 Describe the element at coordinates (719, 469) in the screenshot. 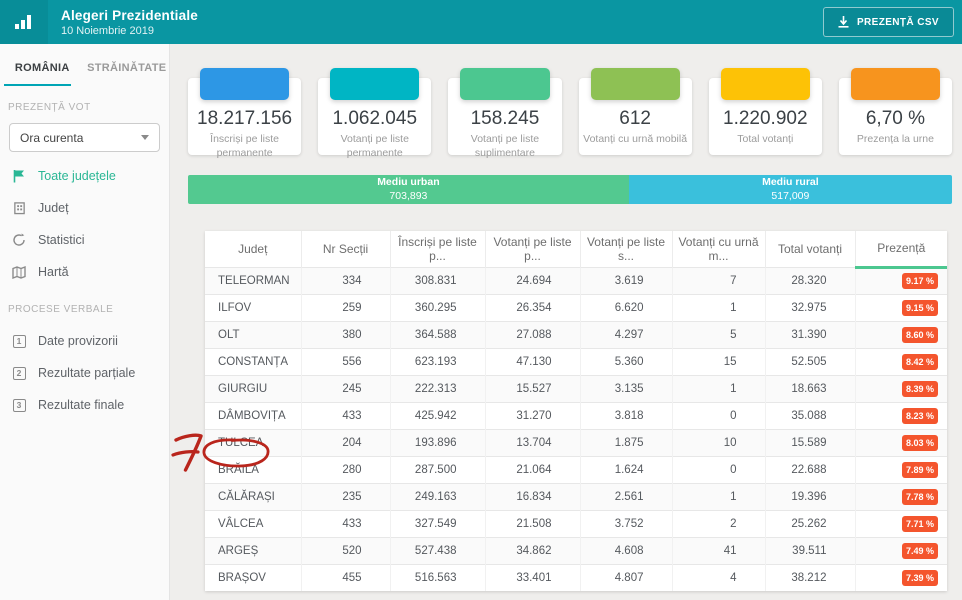

I see `cell-urna-mobila: 0` at that location.